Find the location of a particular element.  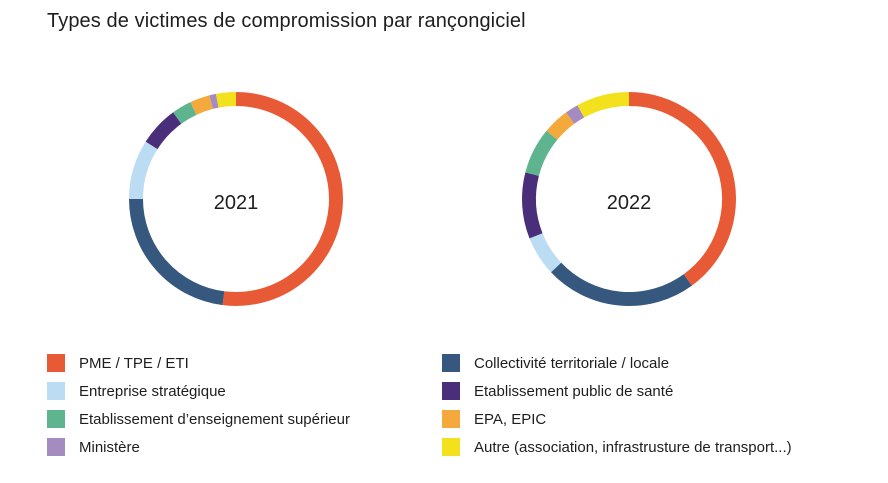

donut-slice-2022-etablissement-d-enseignement-superieur is located at coordinates (541, 153).